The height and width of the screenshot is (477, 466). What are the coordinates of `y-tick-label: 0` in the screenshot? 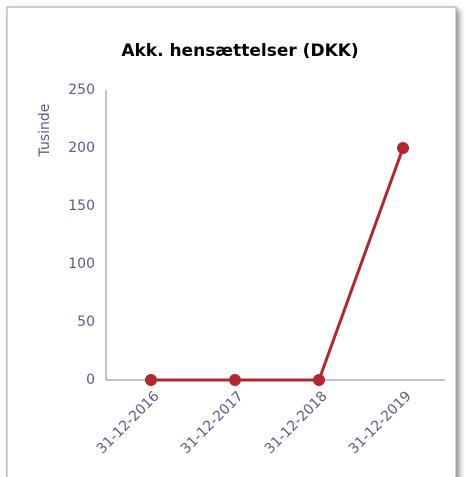 It's located at (90, 380).